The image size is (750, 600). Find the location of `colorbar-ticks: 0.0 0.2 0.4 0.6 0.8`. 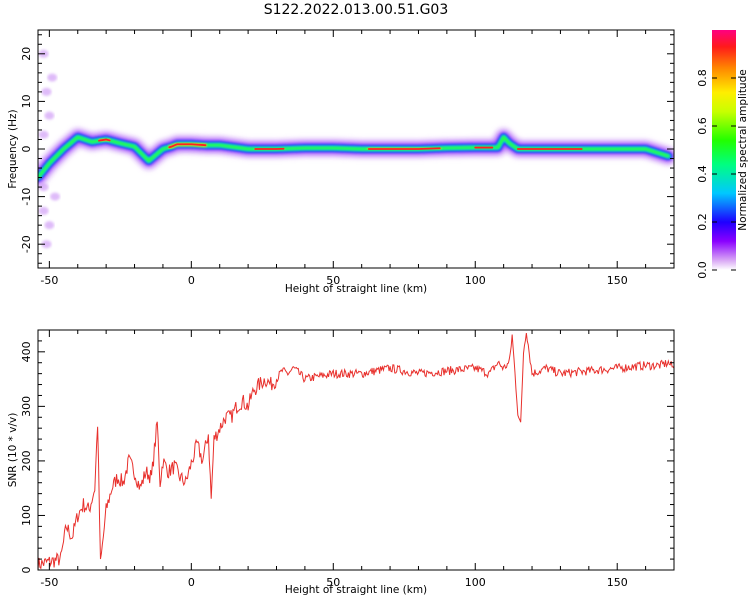

colorbar-ticks: 0.0 0.2 0.4 0.6 0.8 is located at coordinates (716, 174).